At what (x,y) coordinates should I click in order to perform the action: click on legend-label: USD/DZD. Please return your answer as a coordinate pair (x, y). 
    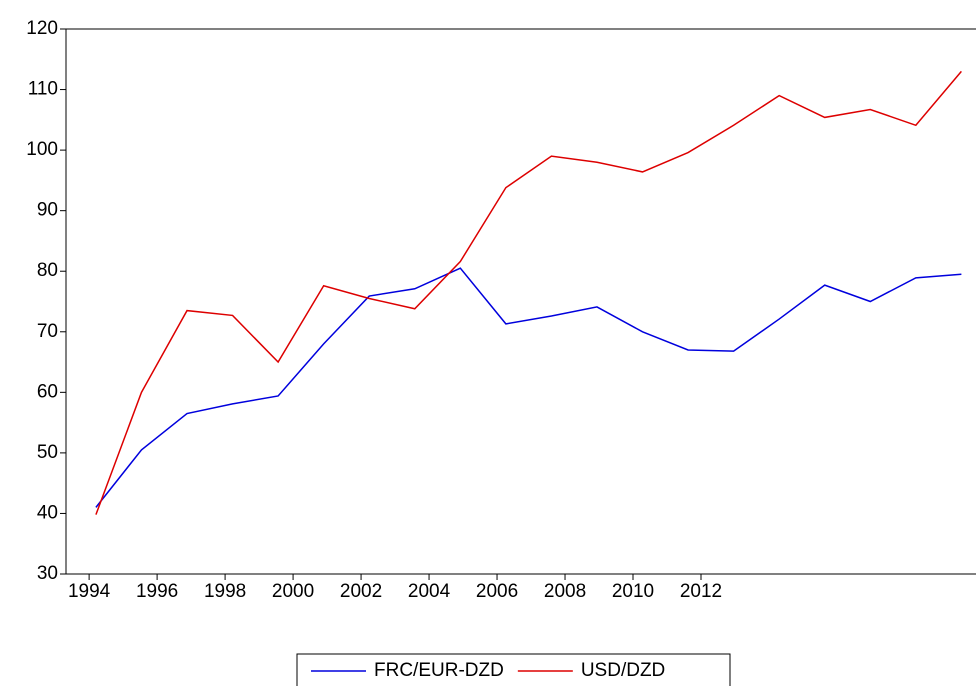
    Looking at the image, I should click on (623, 670).